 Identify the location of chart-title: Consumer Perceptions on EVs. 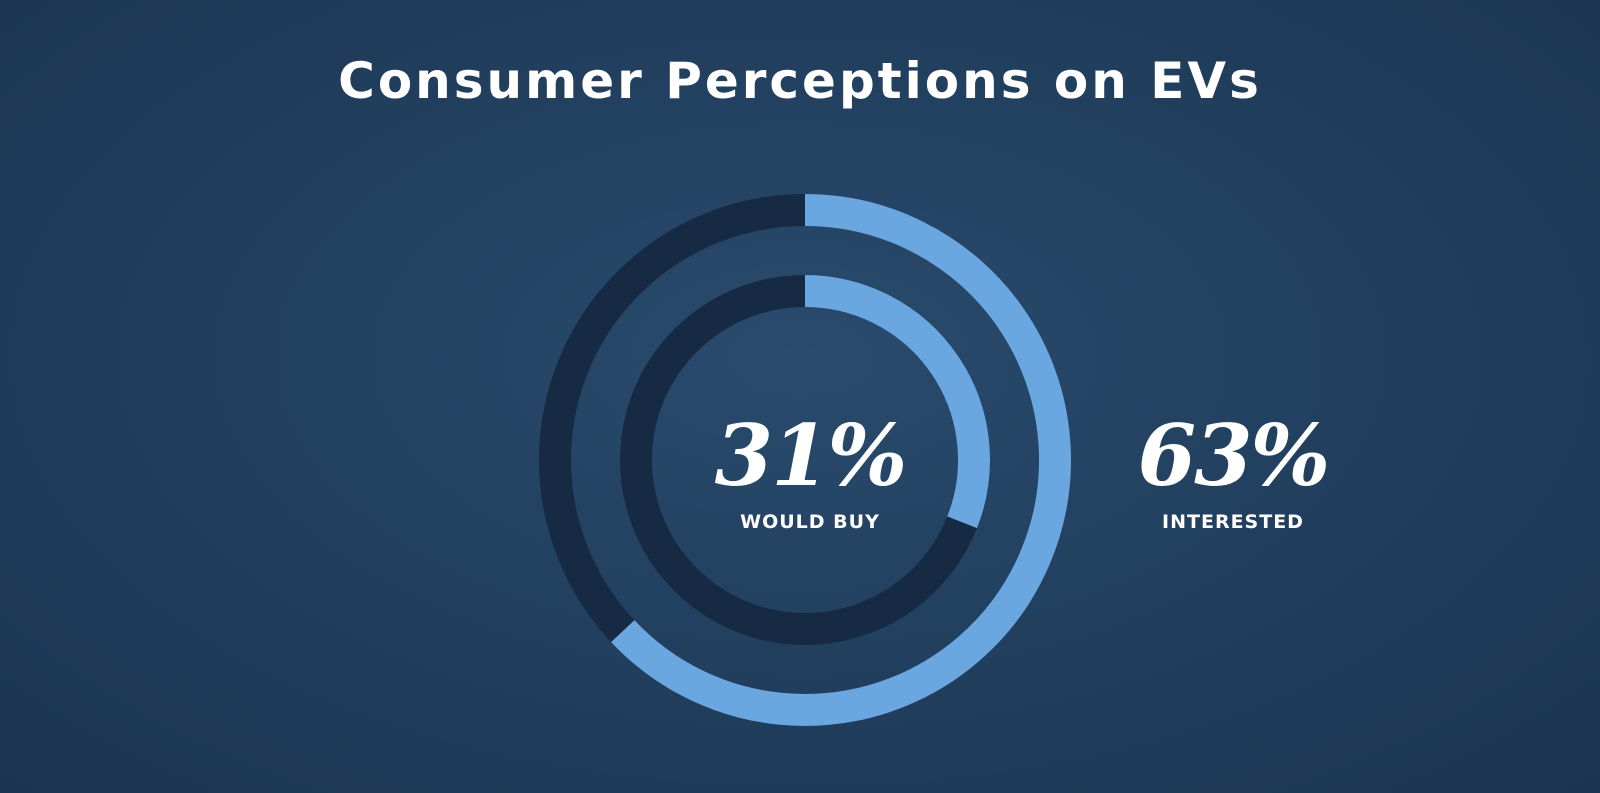
(800, 81).